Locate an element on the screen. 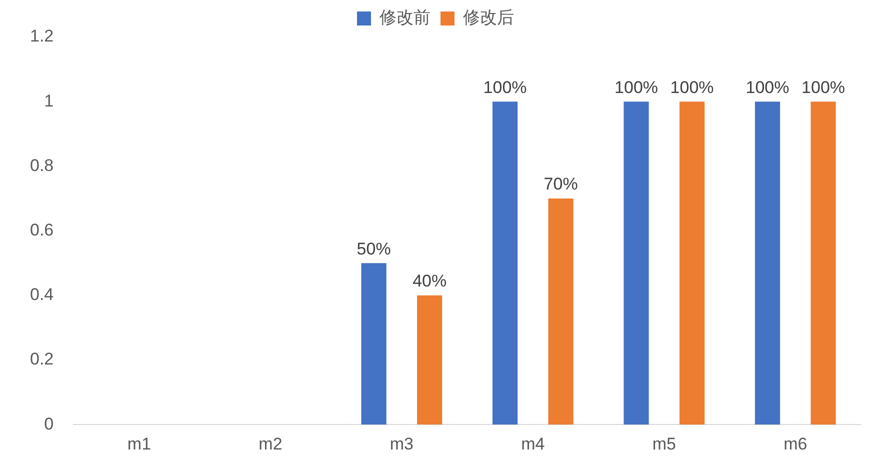  x-tick-label: m3 is located at coordinates (402, 444).